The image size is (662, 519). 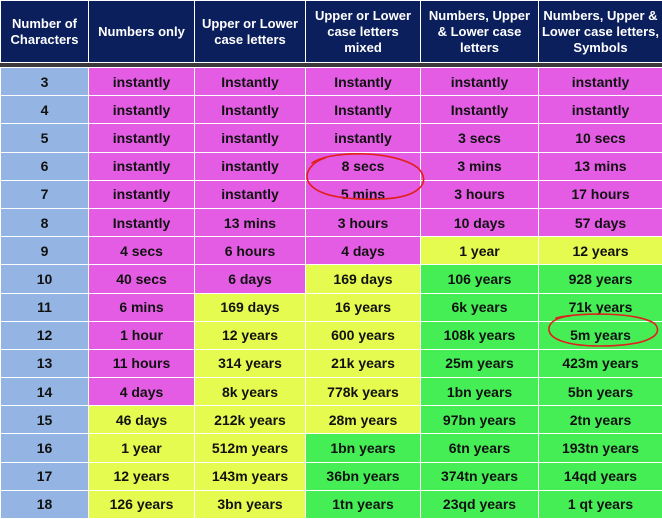 I want to click on time-cell-numbers-only: 12 years, so click(x=142, y=476).